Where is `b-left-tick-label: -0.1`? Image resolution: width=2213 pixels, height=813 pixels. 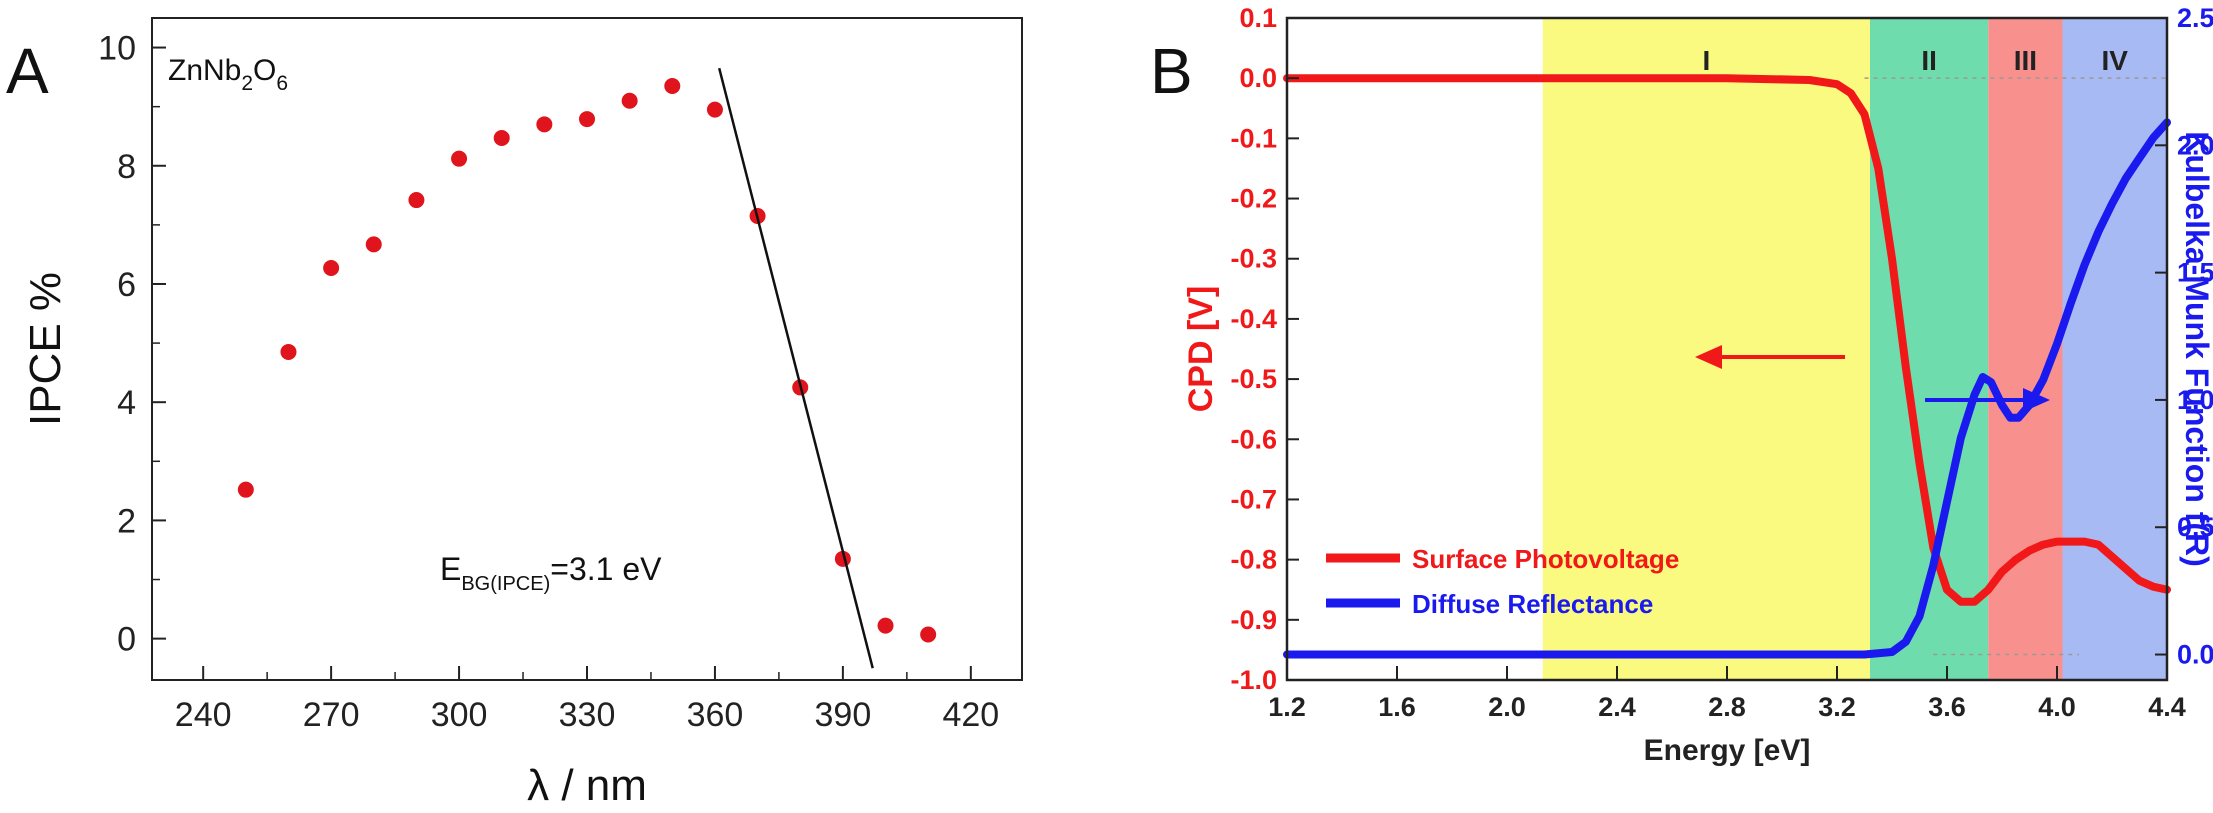 b-left-tick-label: -0.1 is located at coordinates (1253, 138).